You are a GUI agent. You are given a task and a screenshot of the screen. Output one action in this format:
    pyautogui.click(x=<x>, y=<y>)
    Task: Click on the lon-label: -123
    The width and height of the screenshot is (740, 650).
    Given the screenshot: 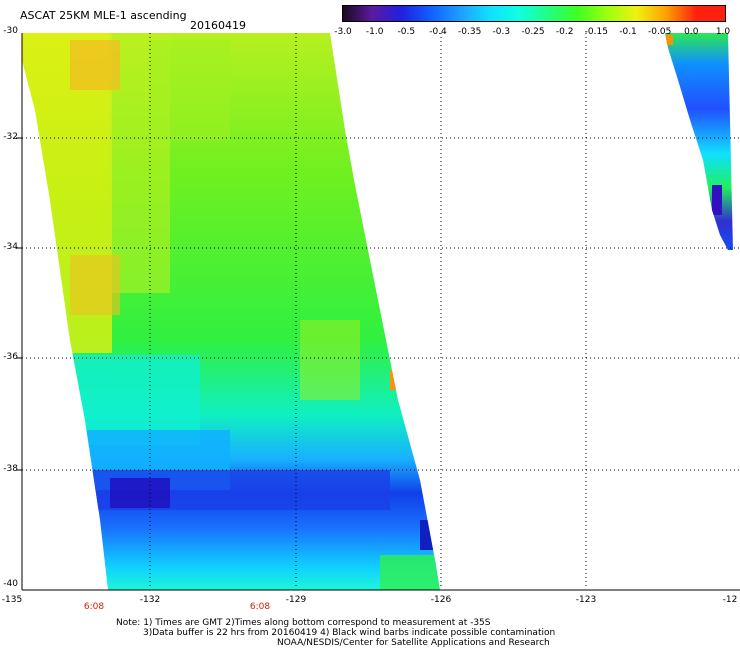 What is the action you would take?
    pyautogui.click(x=586, y=600)
    